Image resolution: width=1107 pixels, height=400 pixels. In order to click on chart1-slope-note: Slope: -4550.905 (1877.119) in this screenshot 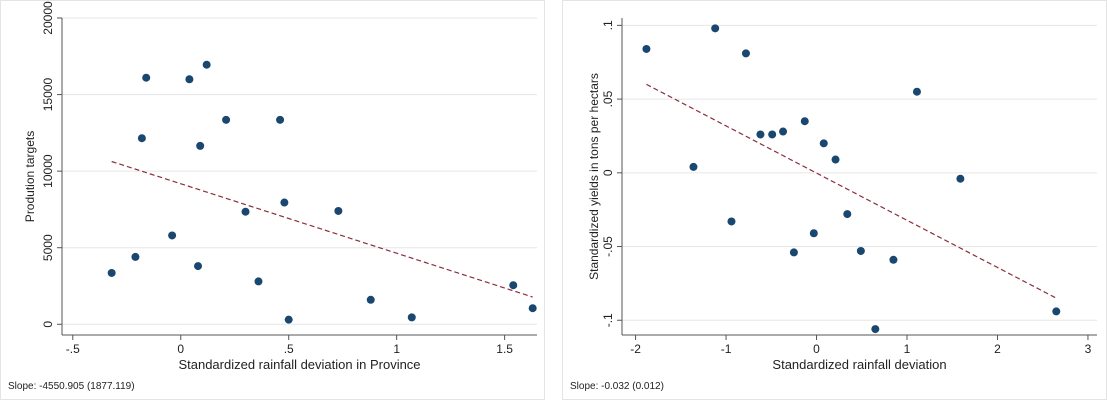, I will do `click(71, 386)`.